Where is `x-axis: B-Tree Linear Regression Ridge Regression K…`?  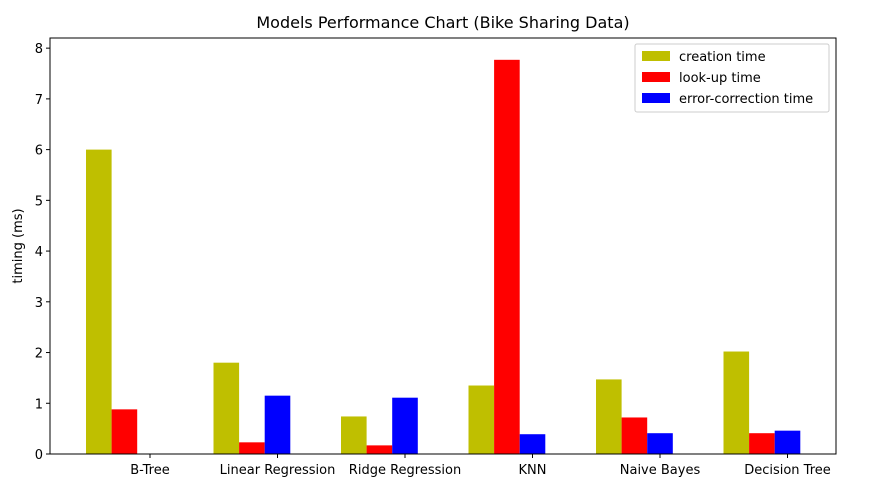 x-axis: B-Tree Linear Regression Ridge Regression K… is located at coordinates (480, 466).